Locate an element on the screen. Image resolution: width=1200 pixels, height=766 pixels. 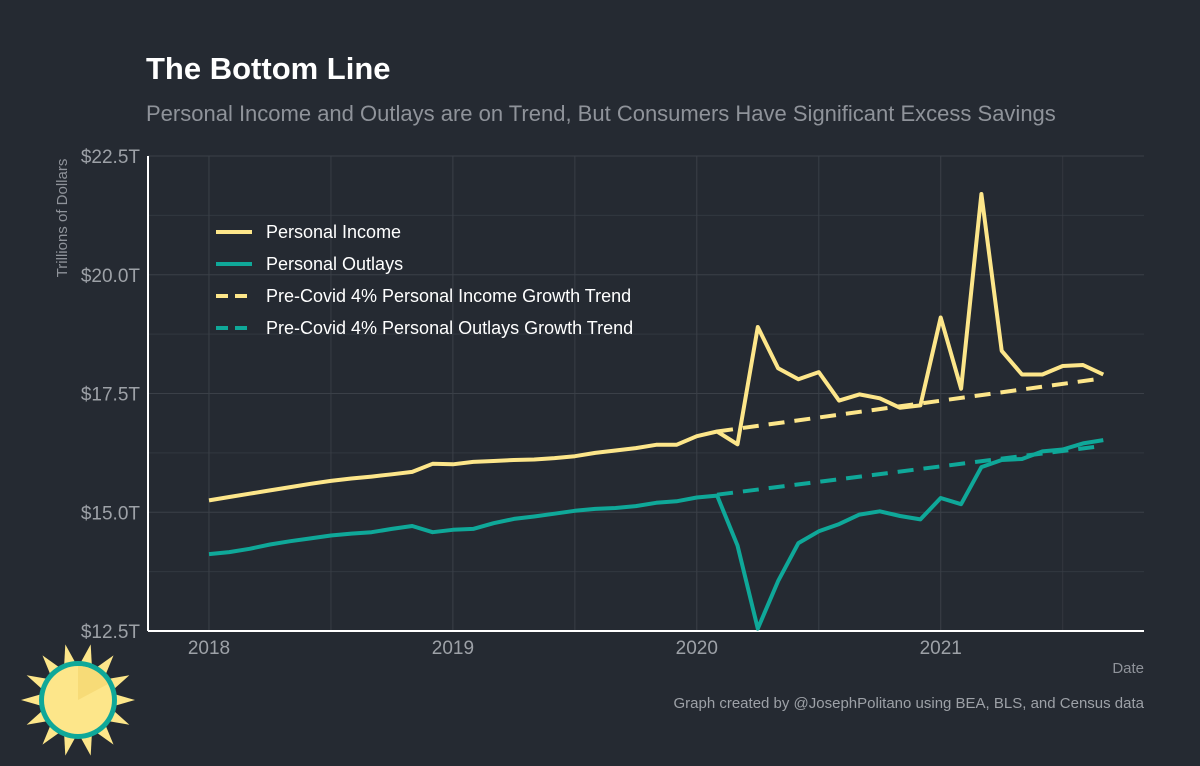
y-tick-label: $20.0T is located at coordinates (111, 276).